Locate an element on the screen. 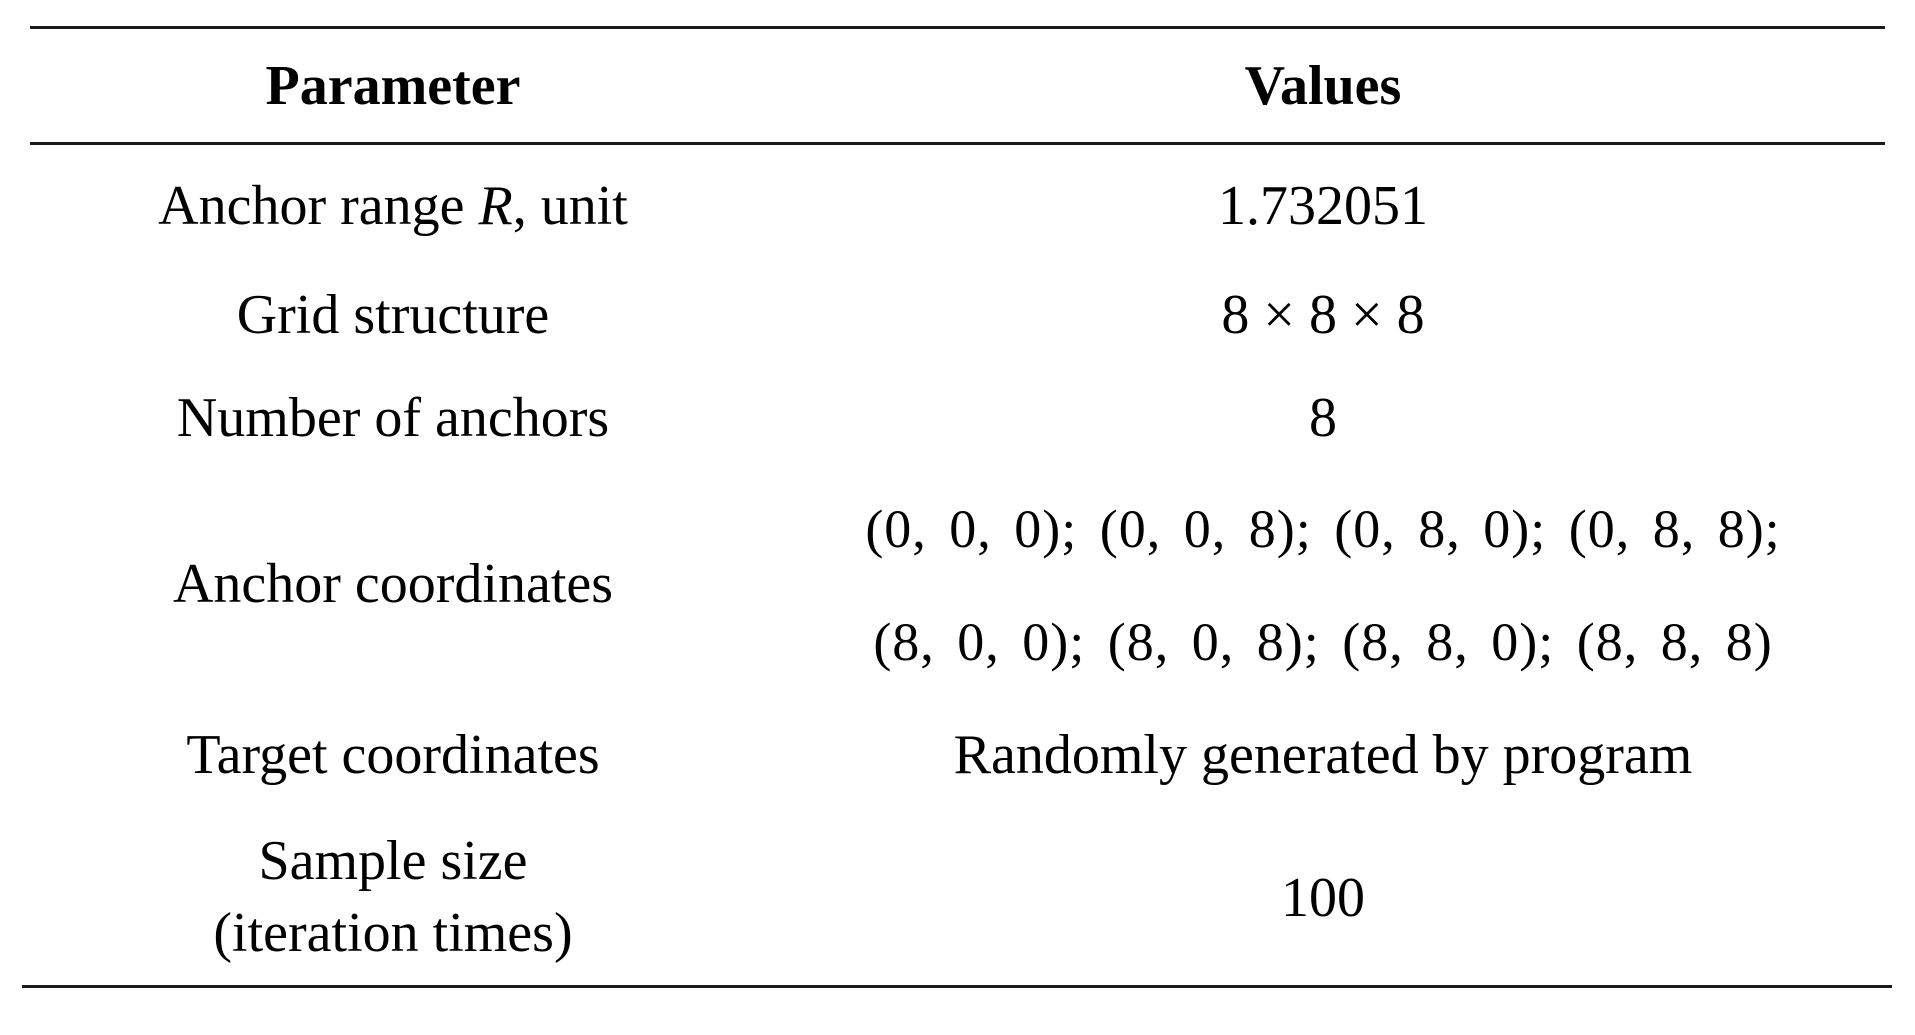 This screenshot has height=1035, width=1915. row-number-of-anchors-label: Number of anchors is located at coordinates (393, 418).